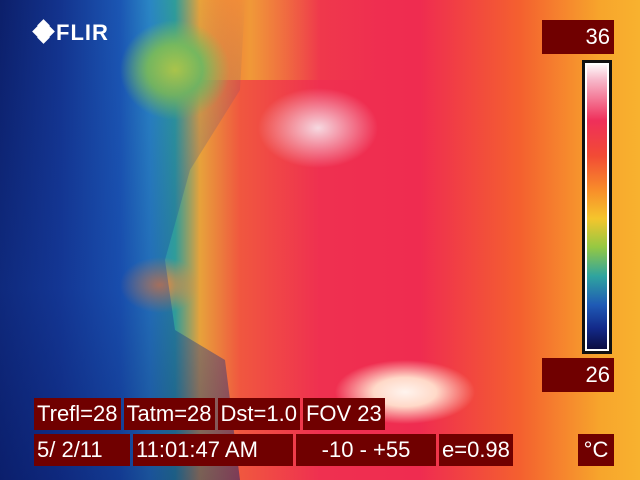 The width and height of the screenshot is (640, 480). What do you see at coordinates (77, 414) in the screenshot?
I see `trefl-readout: Trefl=28` at bounding box center [77, 414].